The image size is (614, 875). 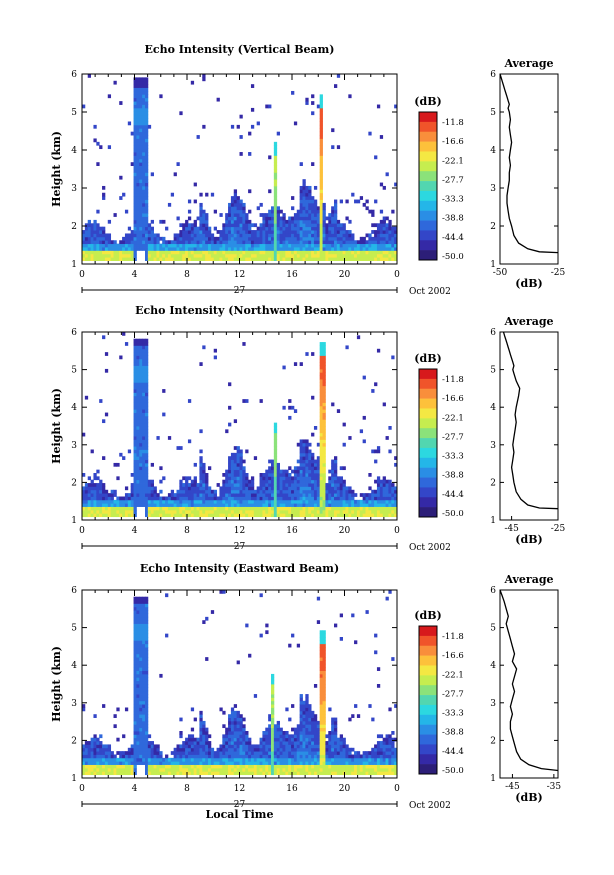 I want to click on colorbar-label: -22.1, so click(x=453, y=161).